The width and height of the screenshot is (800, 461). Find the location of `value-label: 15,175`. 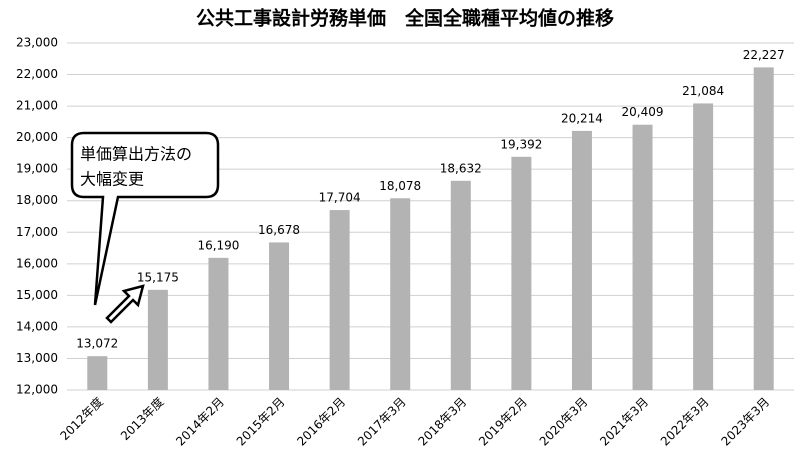

value-label: 15,175 is located at coordinates (158, 277).